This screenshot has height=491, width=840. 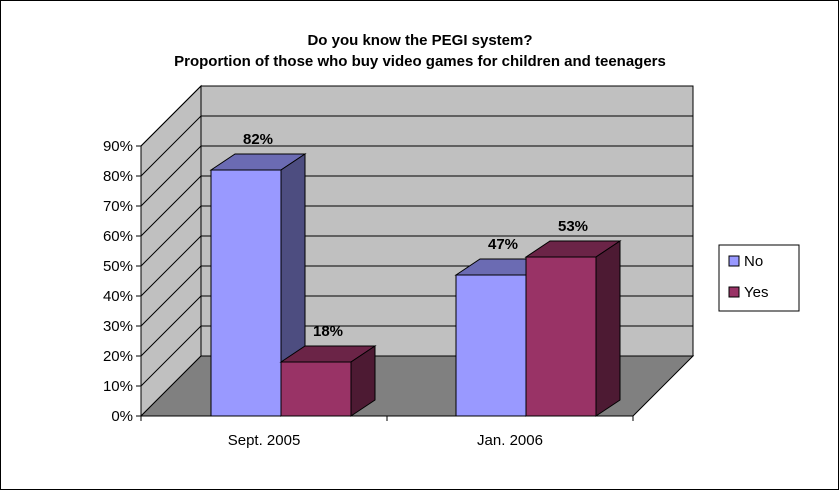 What do you see at coordinates (118, 266) in the screenshot?
I see `y-tick-label: 50%` at bounding box center [118, 266].